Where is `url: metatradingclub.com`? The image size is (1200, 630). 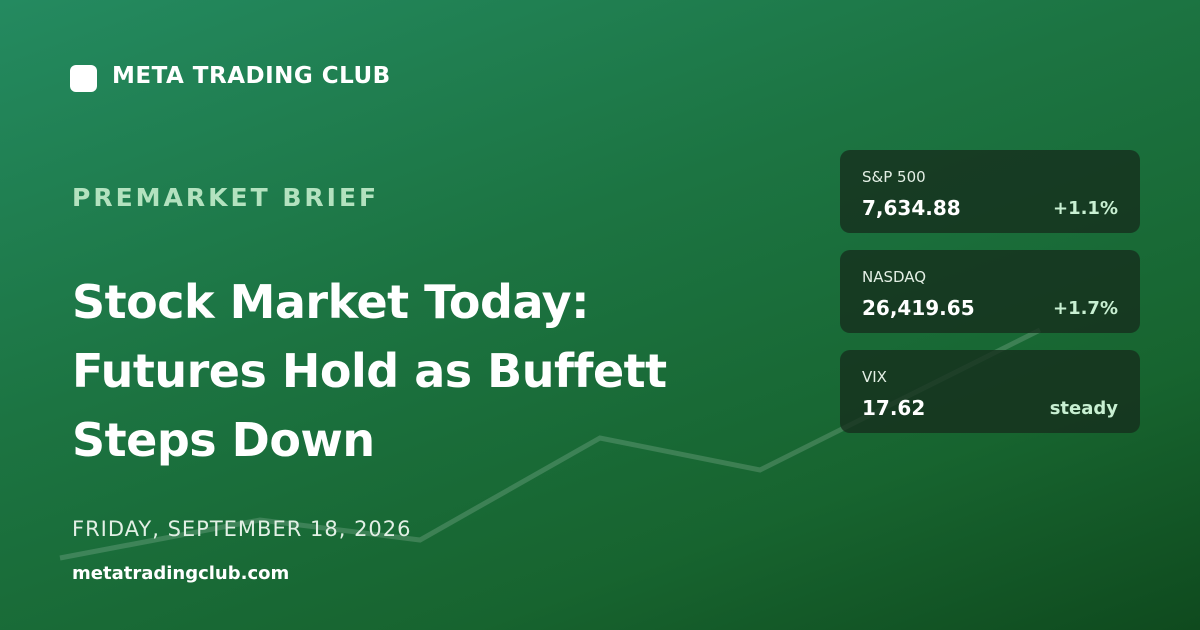
url: metatradingclub.com is located at coordinates (181, 573).